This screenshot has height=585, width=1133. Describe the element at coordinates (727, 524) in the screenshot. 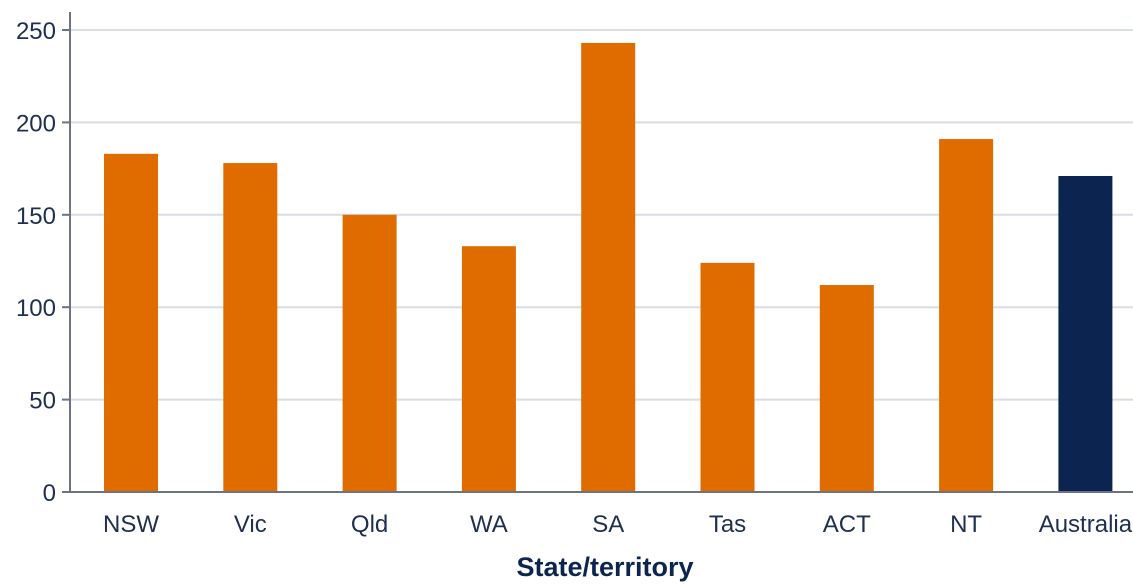

I see `x-tick-label-tas: Tas` at that location.